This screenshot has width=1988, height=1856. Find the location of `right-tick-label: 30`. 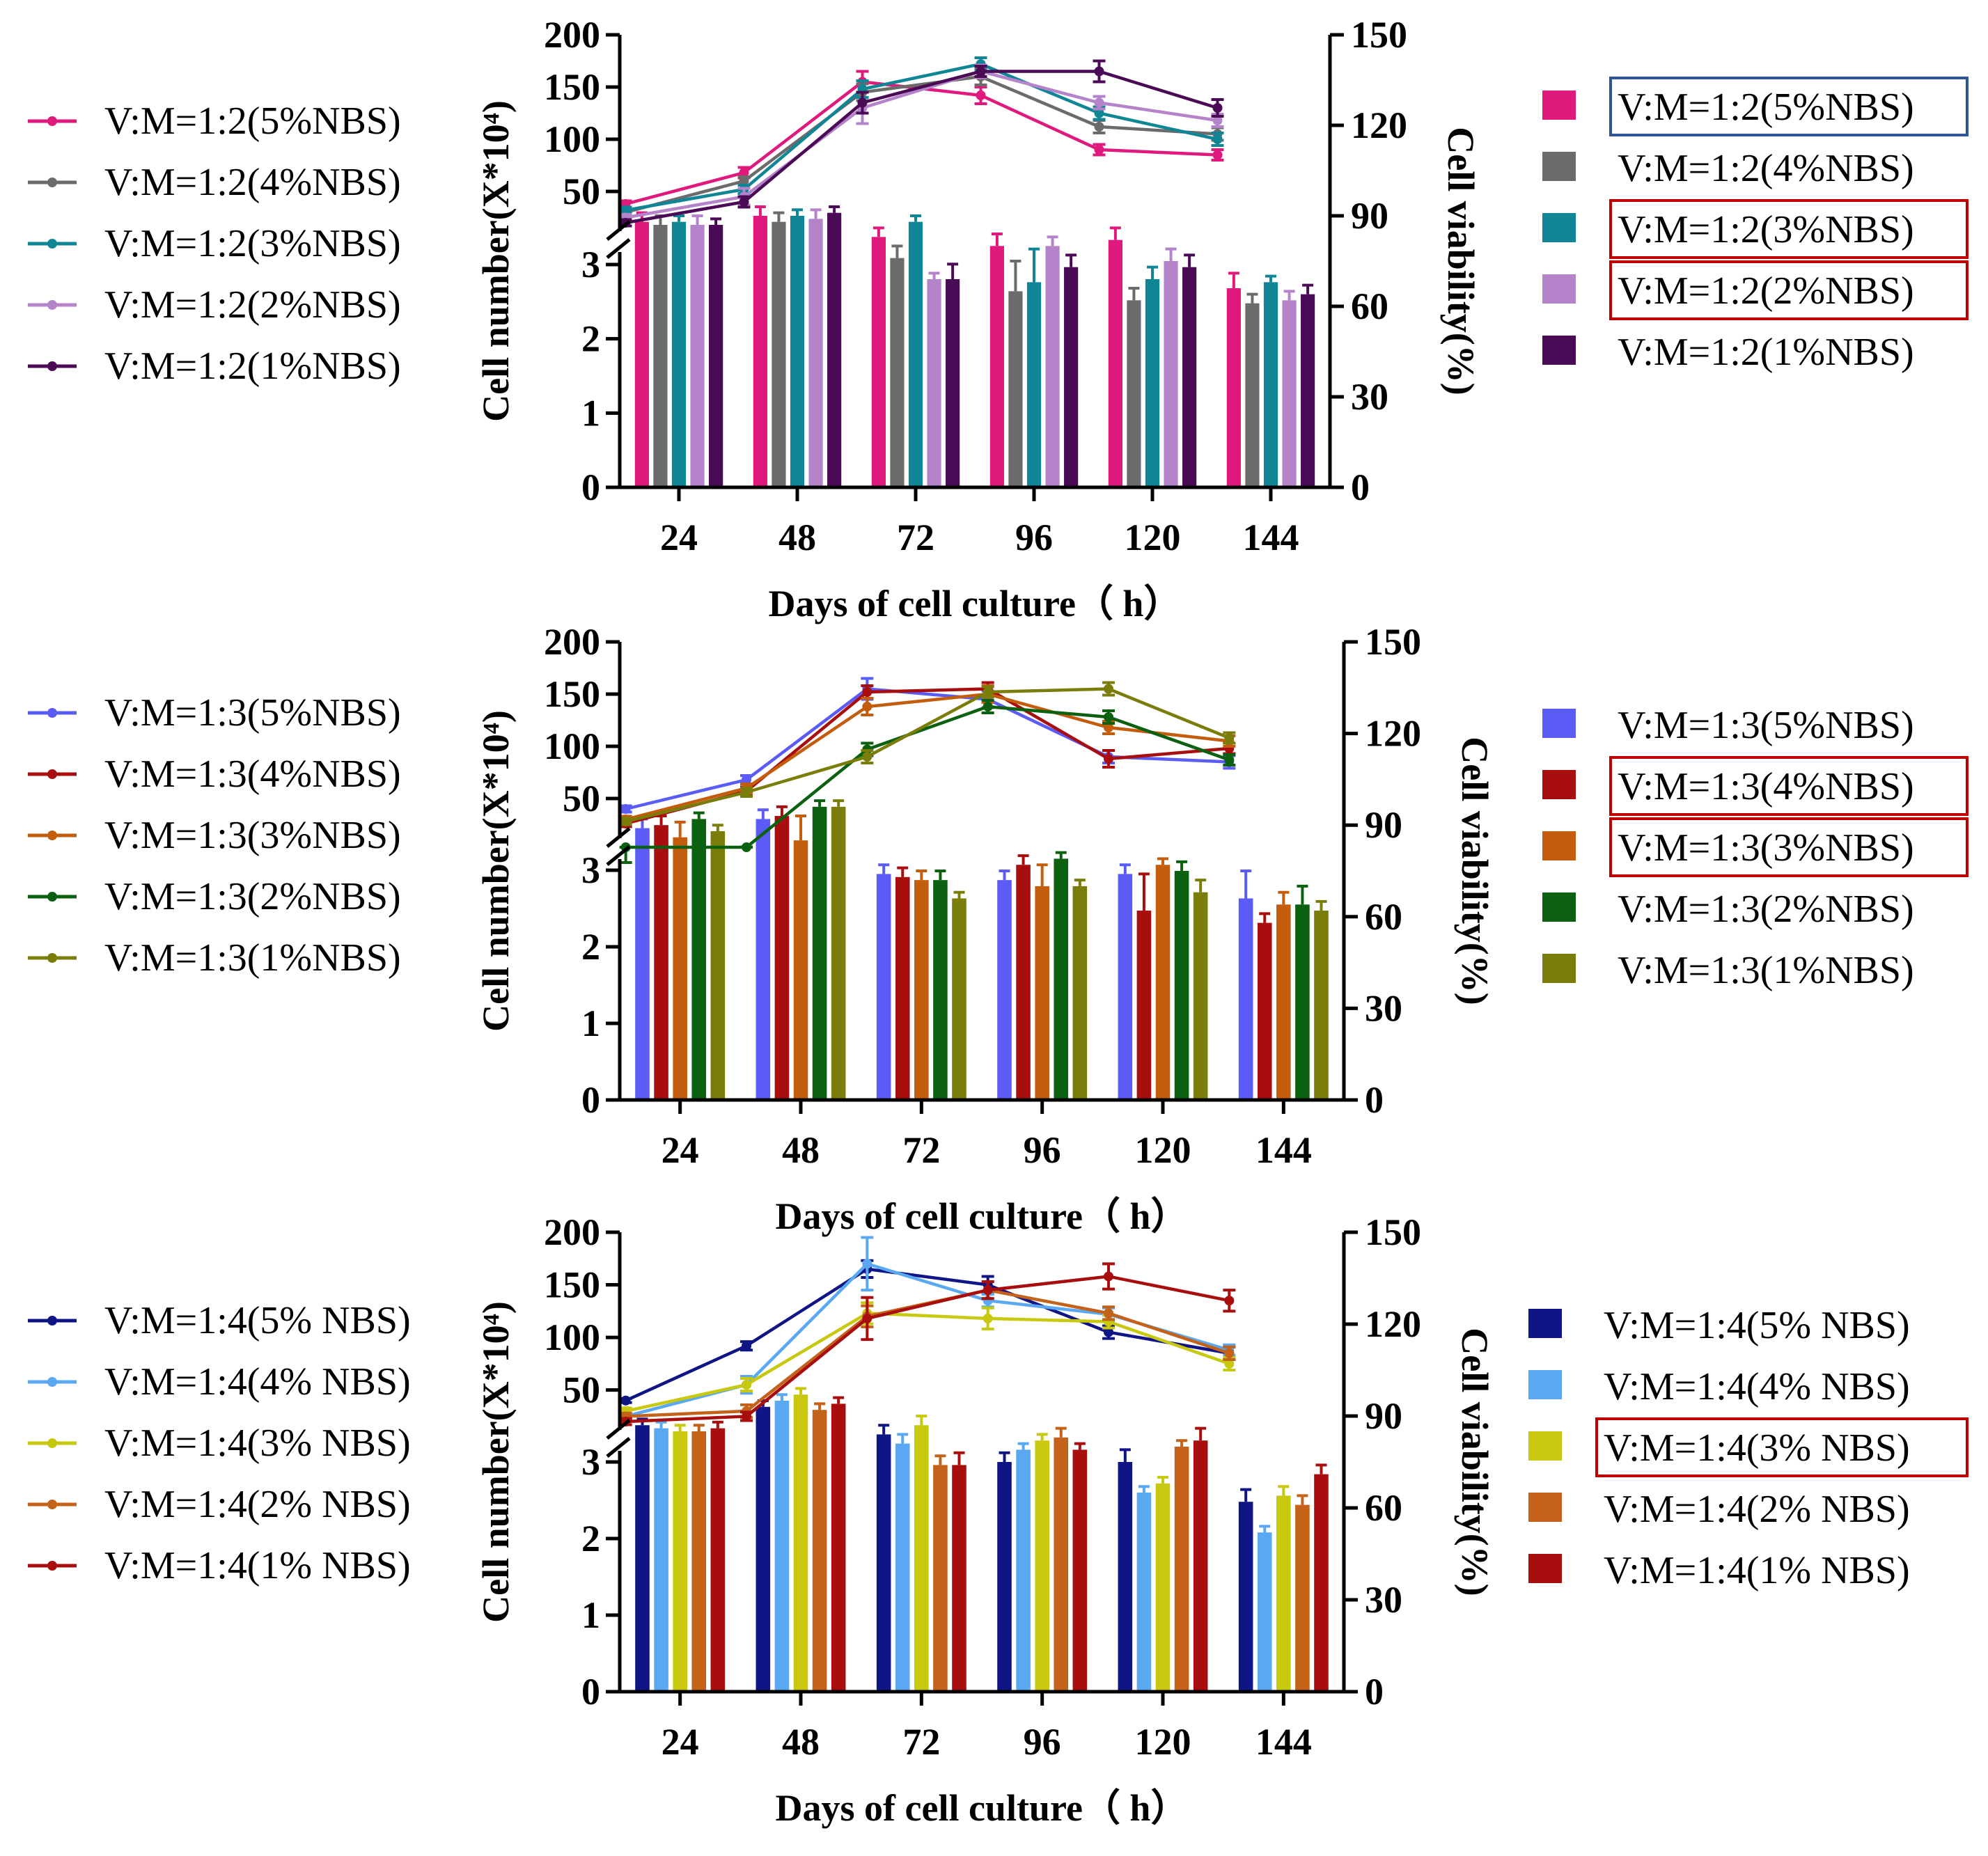

right-tick-label: 30 is located at coordinates (1383, 1600).